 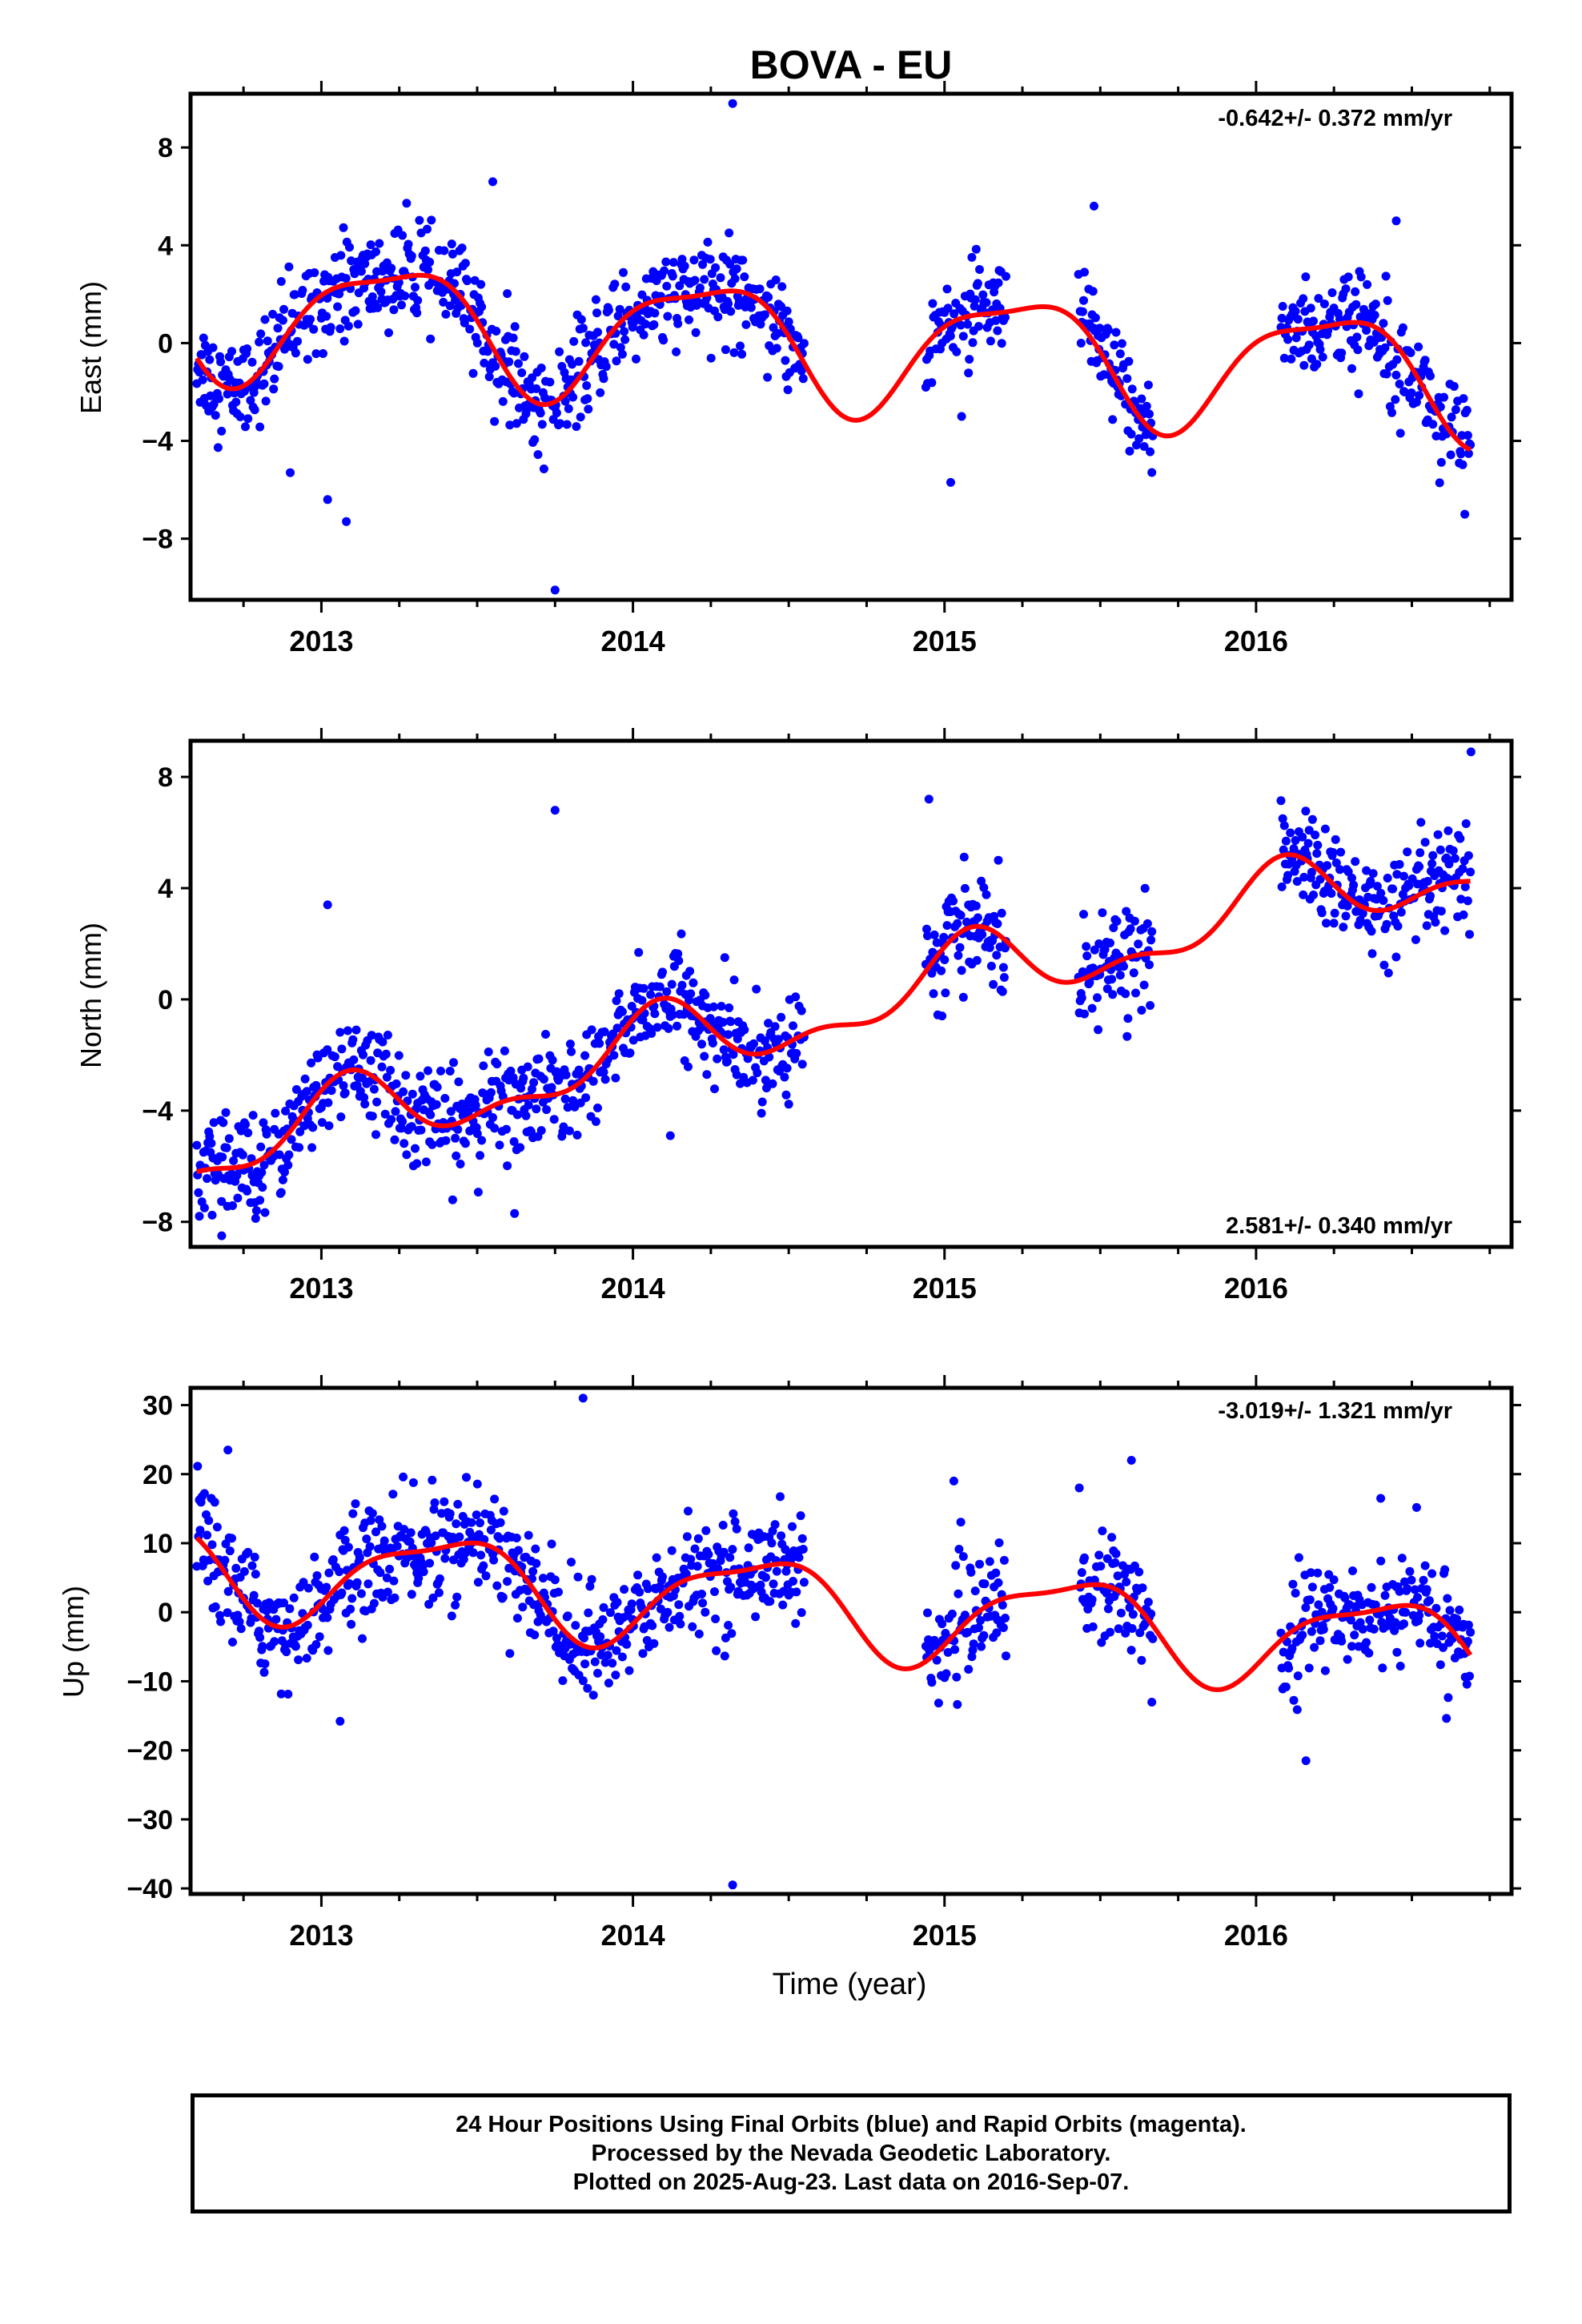 I want to click on east-outlier-point, so click(x=493, y=182).